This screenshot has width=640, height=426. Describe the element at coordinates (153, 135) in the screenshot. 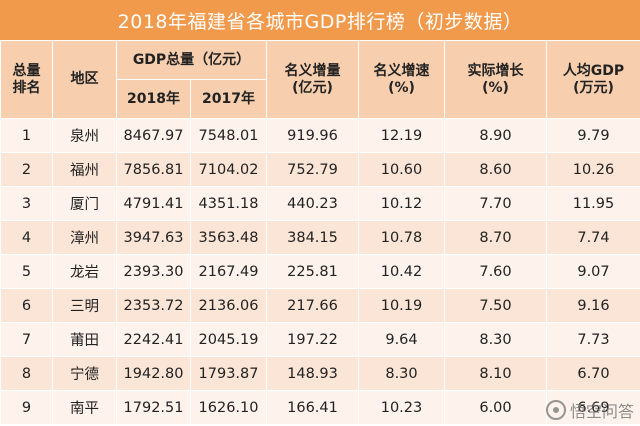

I see `gdp-2018-cell: 8467.97` at that location.